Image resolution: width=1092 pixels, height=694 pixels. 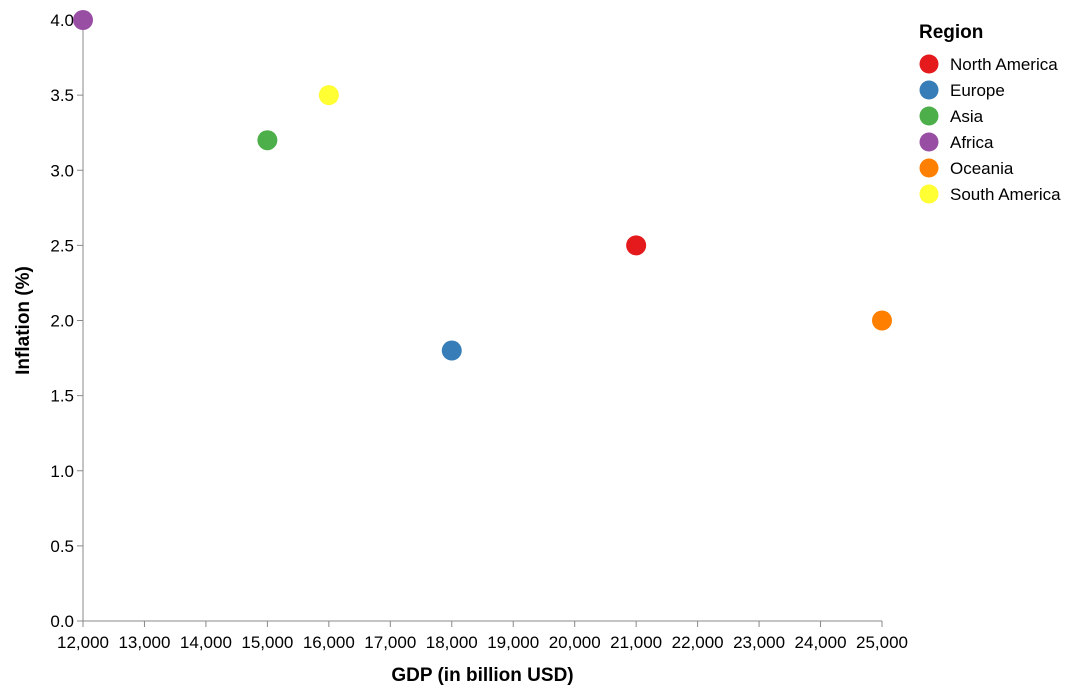 What do you see at coordinates (62, 95) in the screenshot?
I see `y-tick-label: 3.5` at bounding box center [62, 95].